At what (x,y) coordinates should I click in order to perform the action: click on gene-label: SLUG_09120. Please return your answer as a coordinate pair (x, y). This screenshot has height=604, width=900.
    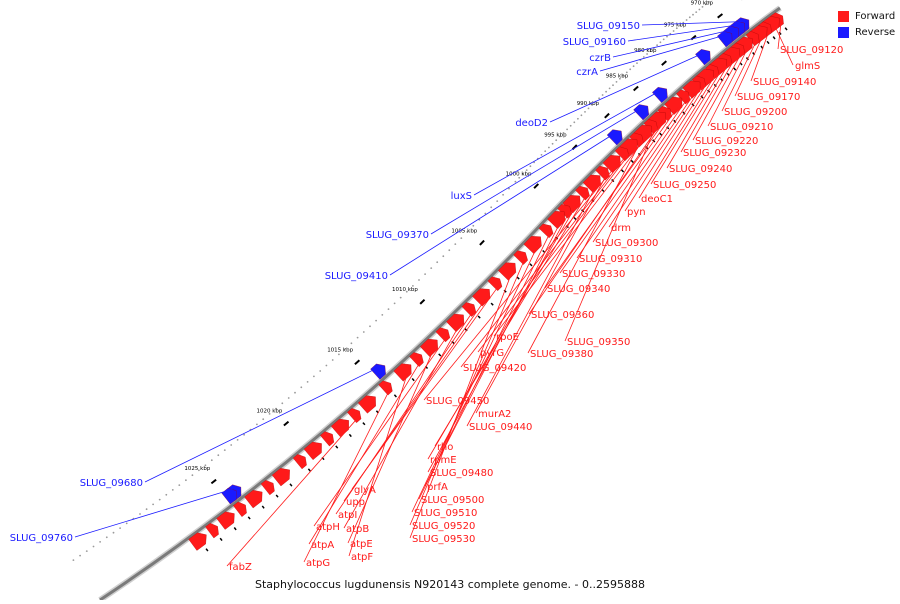
    Looking at the image, I should click on (811, 50).